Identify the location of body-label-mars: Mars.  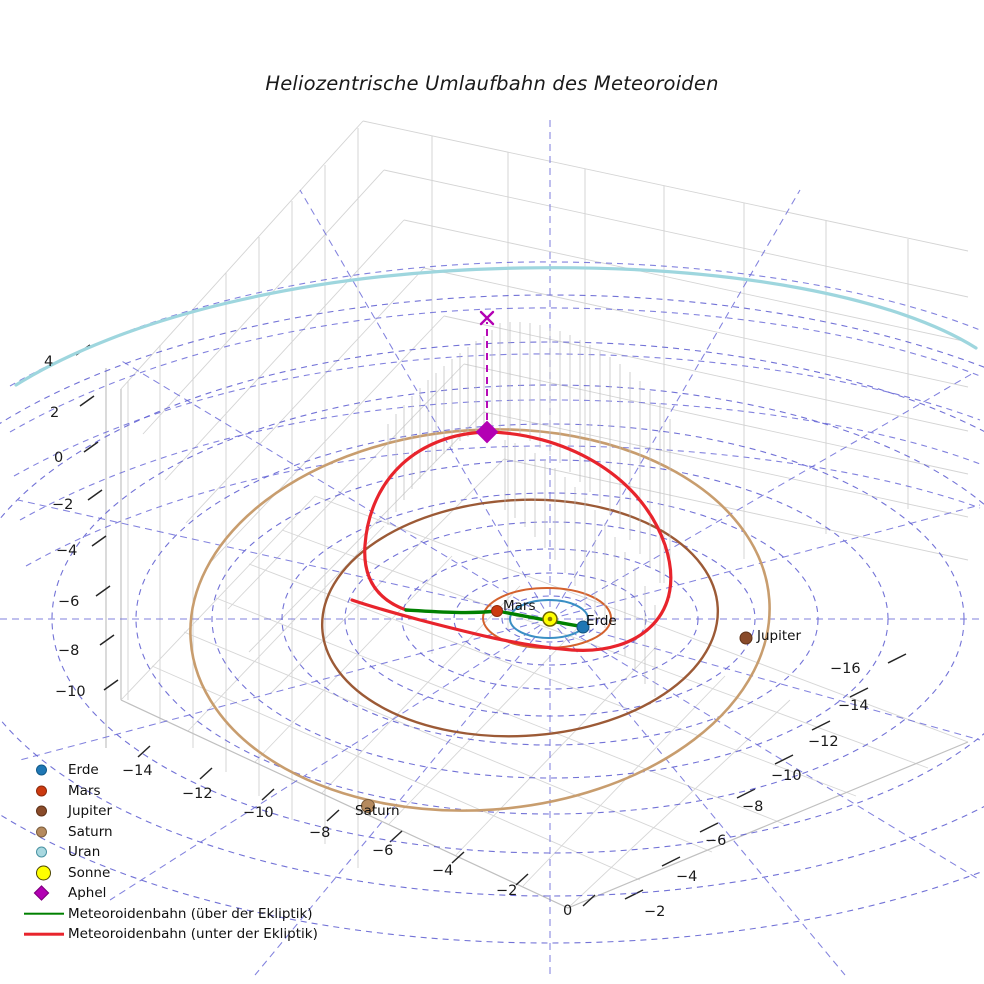
(519, 606).